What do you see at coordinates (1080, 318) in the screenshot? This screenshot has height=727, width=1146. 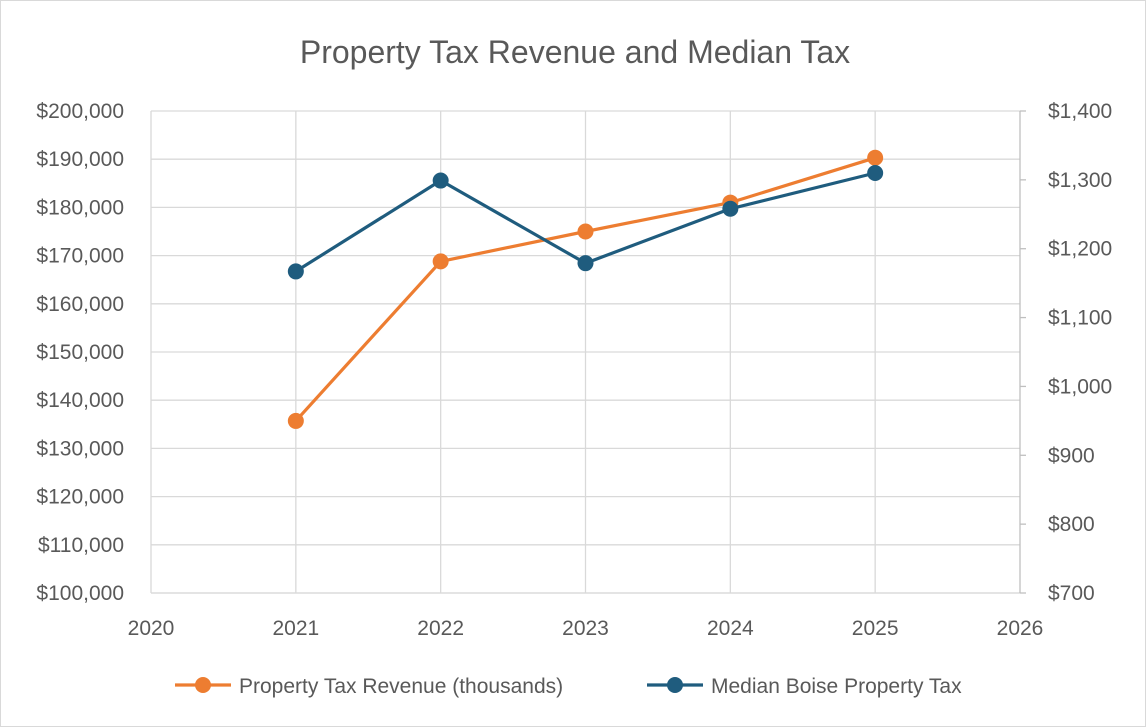 I see `y2-tick-label: $1,100` at bounding box center [1080, 318].